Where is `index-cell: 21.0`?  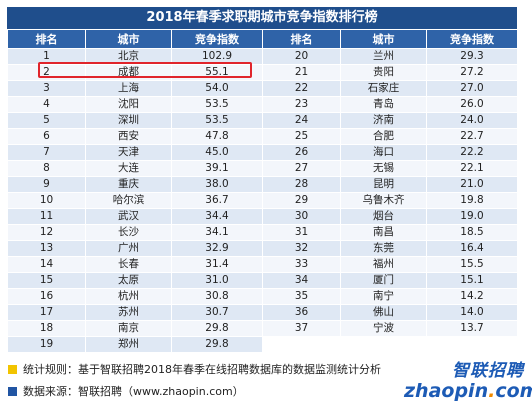 index-cell: 21.0 is located at coordinates (472, 184).